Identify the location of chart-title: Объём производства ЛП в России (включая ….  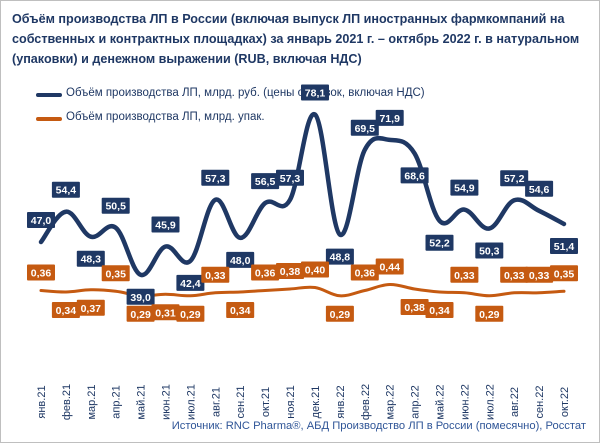
(296, 39).